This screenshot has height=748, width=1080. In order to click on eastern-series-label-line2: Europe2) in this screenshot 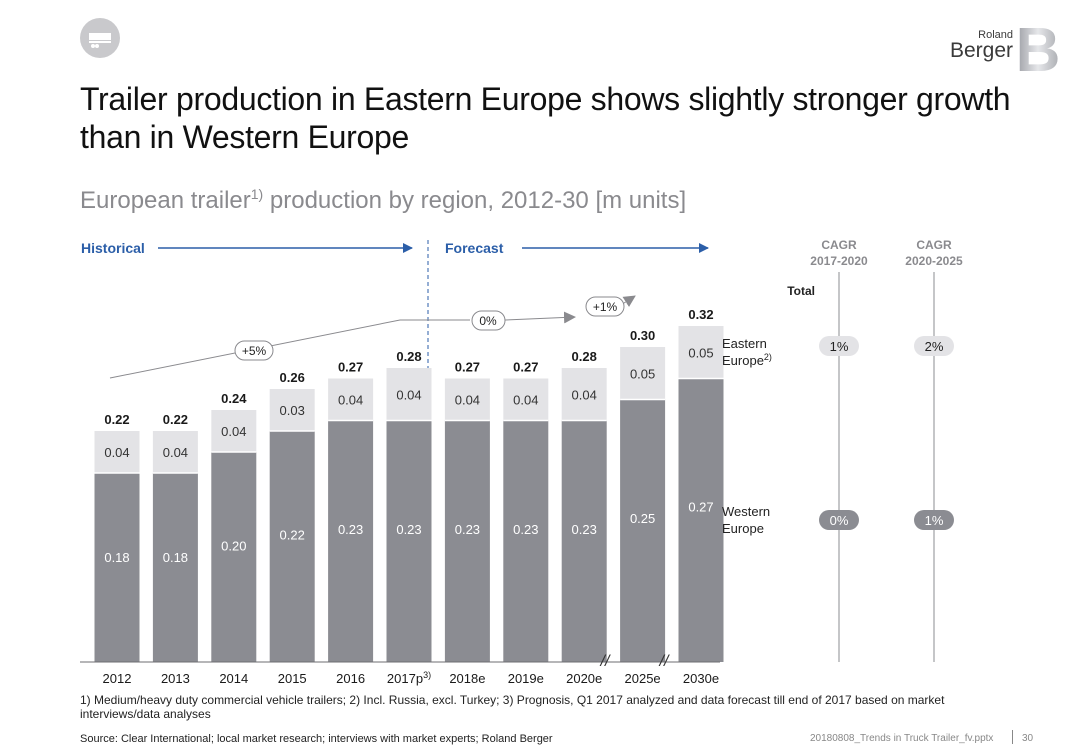, I will do `click(747, 360)`.